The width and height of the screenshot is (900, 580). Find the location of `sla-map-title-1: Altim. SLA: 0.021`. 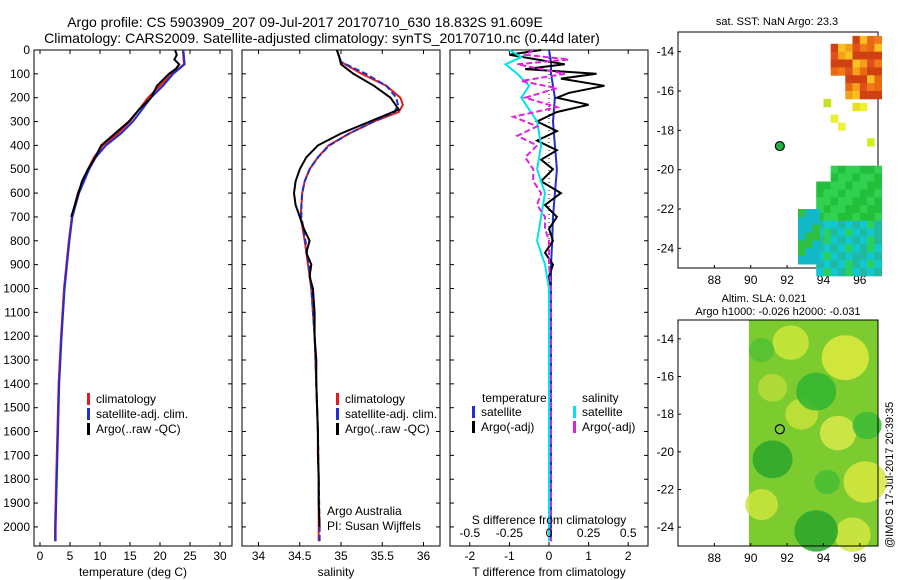

sla-map-title-1: Altim. SLA: 0.021 is located at coordinates (764, 299).